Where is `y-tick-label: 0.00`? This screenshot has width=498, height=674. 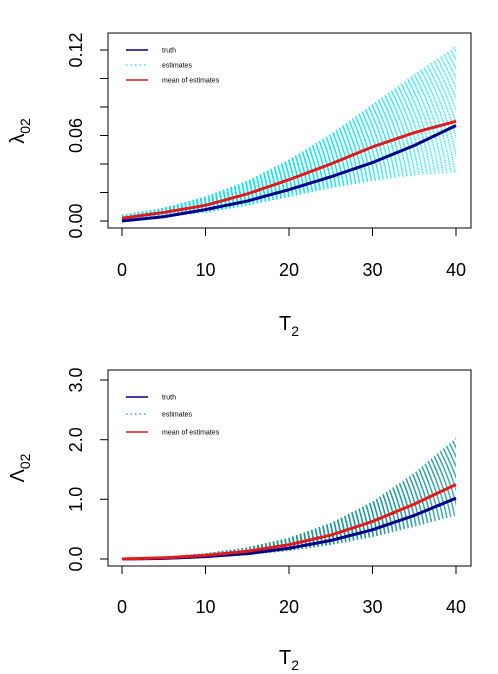
y-tick-label: 0.00 is located at coordinates (76, 220).